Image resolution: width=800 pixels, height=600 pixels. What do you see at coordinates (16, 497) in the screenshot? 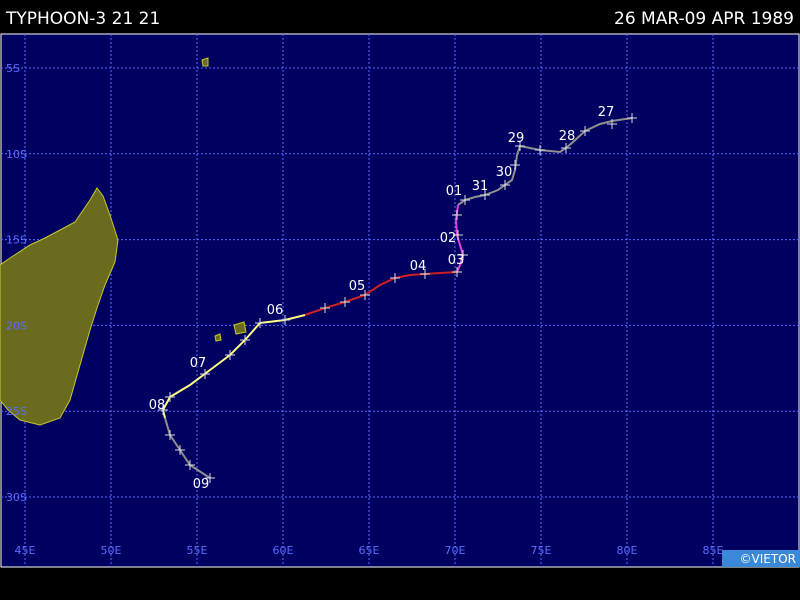
I see `lat-label: 30S` at bounding box center [16, 497].